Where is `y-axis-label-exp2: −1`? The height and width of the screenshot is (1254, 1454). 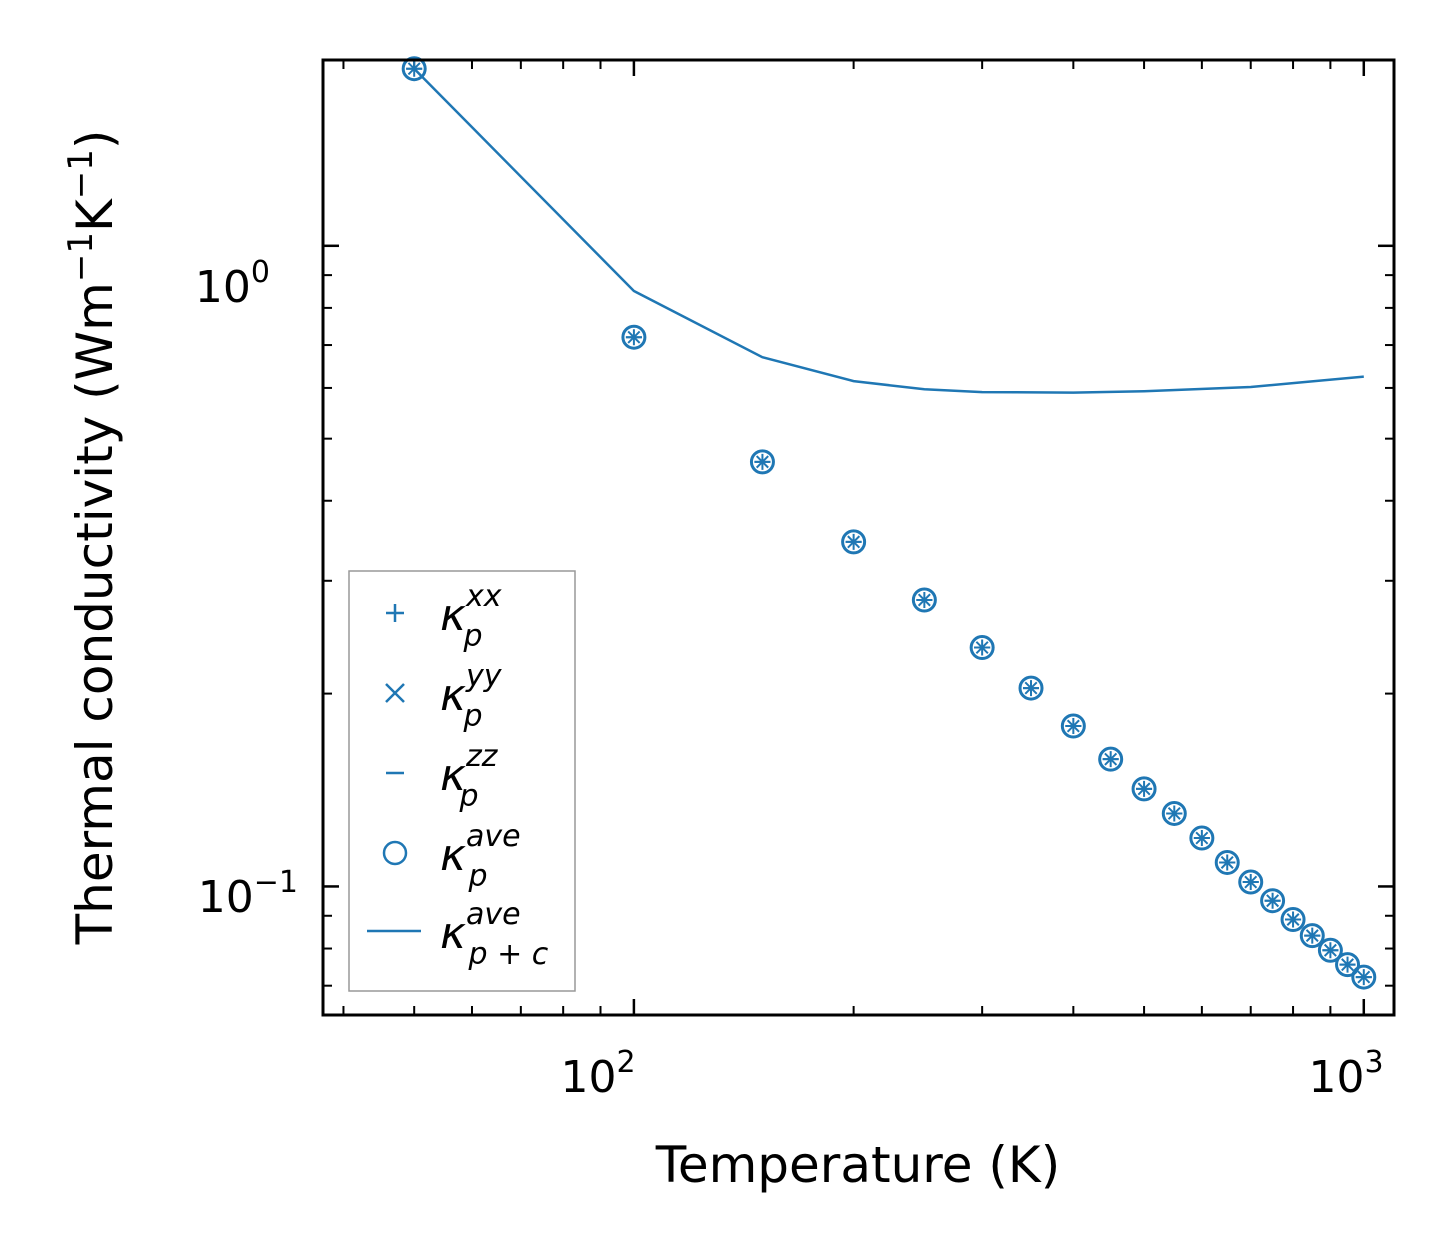
y-axis-label-exp2: −1 is located at coordinates (81, 174).